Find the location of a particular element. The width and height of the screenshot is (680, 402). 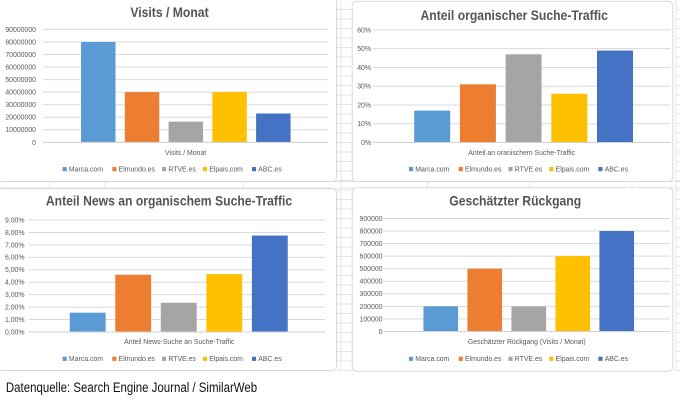

svg-text: 50000000 is located at coordinates (20, 80).